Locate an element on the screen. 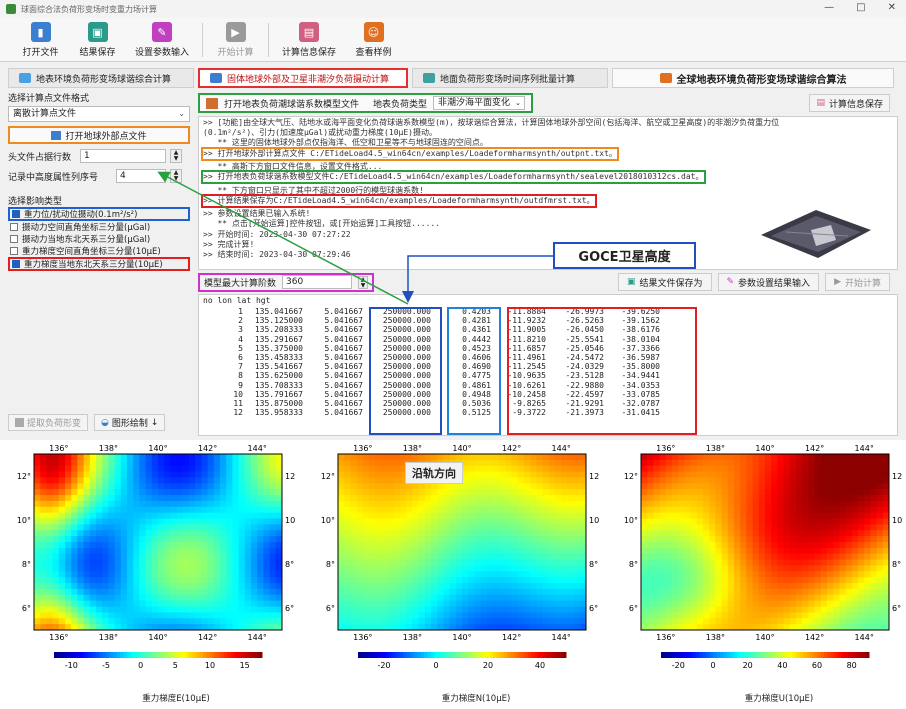 The image size is (906, 709). format-select: 离散计算点文件 ⌄ is located at coordinates (99, 114).